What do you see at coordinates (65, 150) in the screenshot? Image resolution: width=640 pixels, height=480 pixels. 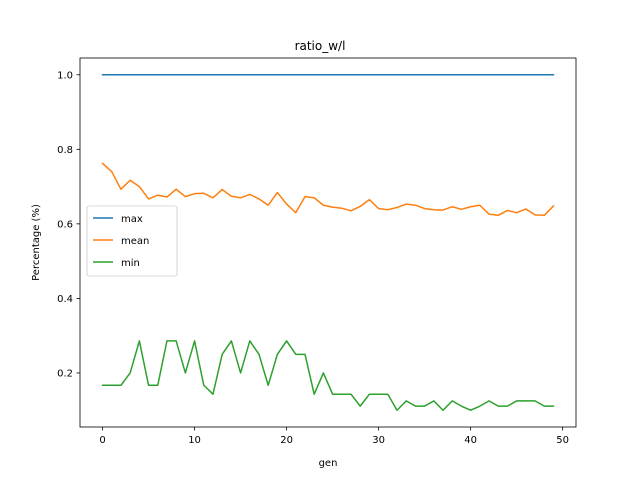 I see `y-tick-label: 0.8` at bounding box center [65, 150].